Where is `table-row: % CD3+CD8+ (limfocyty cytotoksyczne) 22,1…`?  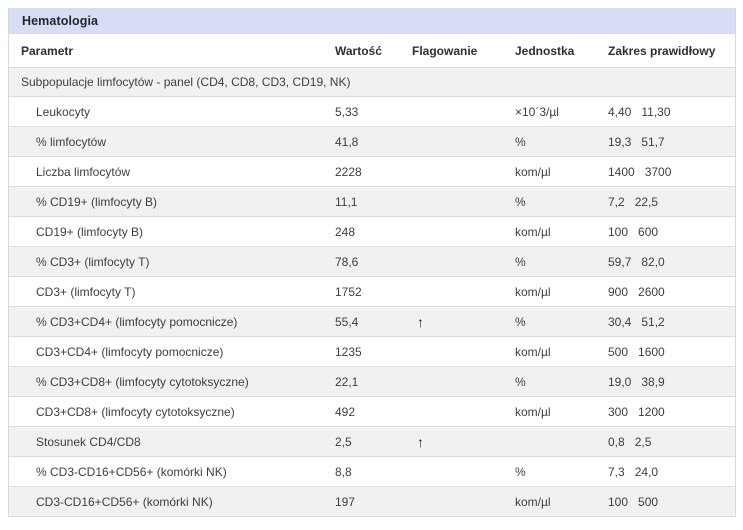
table-row: % CD3+CD8+ (limfocyty cytotoksyczne) 22,1… is located at coordinates (372, 381).